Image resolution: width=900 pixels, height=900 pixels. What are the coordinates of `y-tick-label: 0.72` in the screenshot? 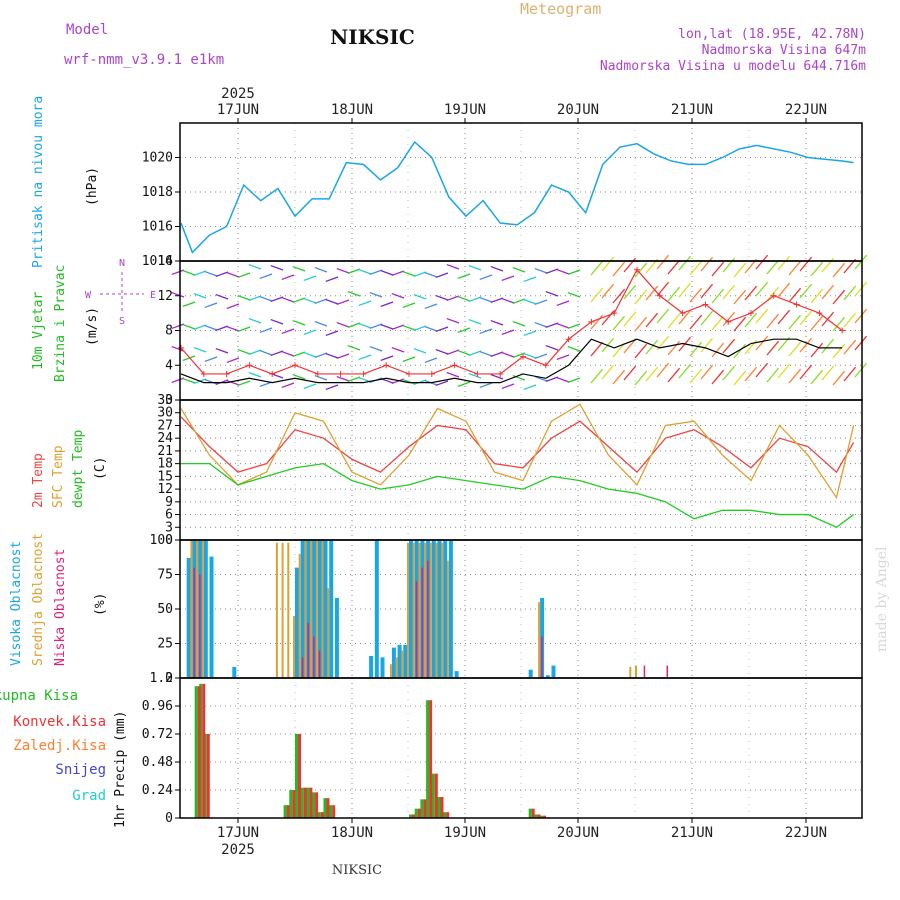 It's located at (157, 734).